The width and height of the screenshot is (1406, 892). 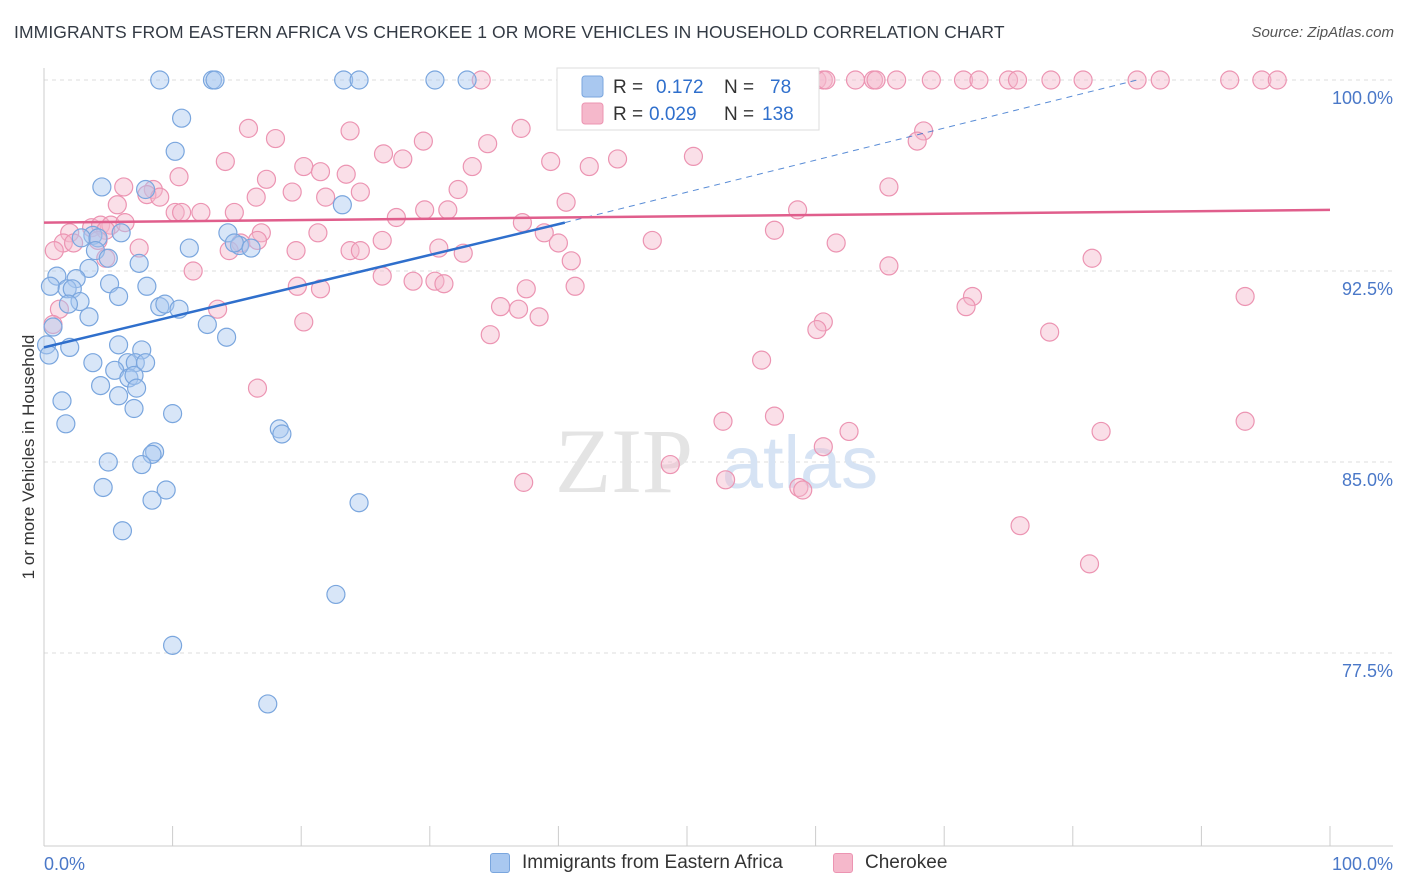 What do you see at coordinates (304, 285) in the screenshot?
I see `eastern-africa-trend-line` at bounding box center [304, 285].